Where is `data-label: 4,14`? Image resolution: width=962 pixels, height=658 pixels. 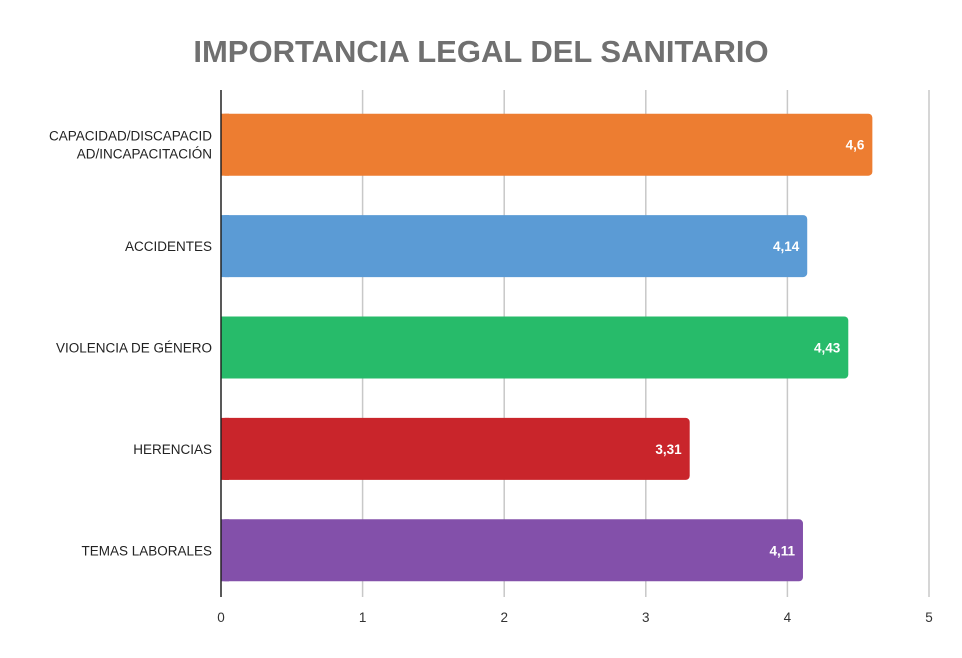
data-label: 4,14 is located at coordinates (786, 246).